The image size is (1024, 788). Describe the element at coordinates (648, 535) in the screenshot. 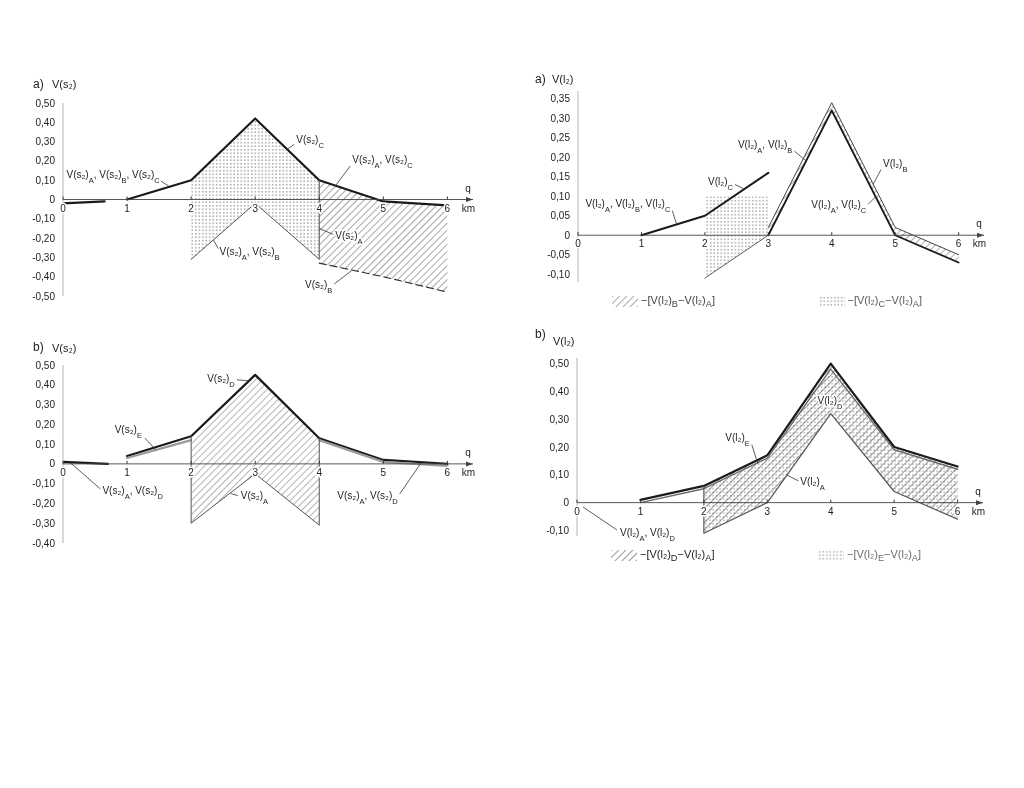

I see `annotation: V(l₂)$_{A}$, V(l₂)$_{D}$` at that location.